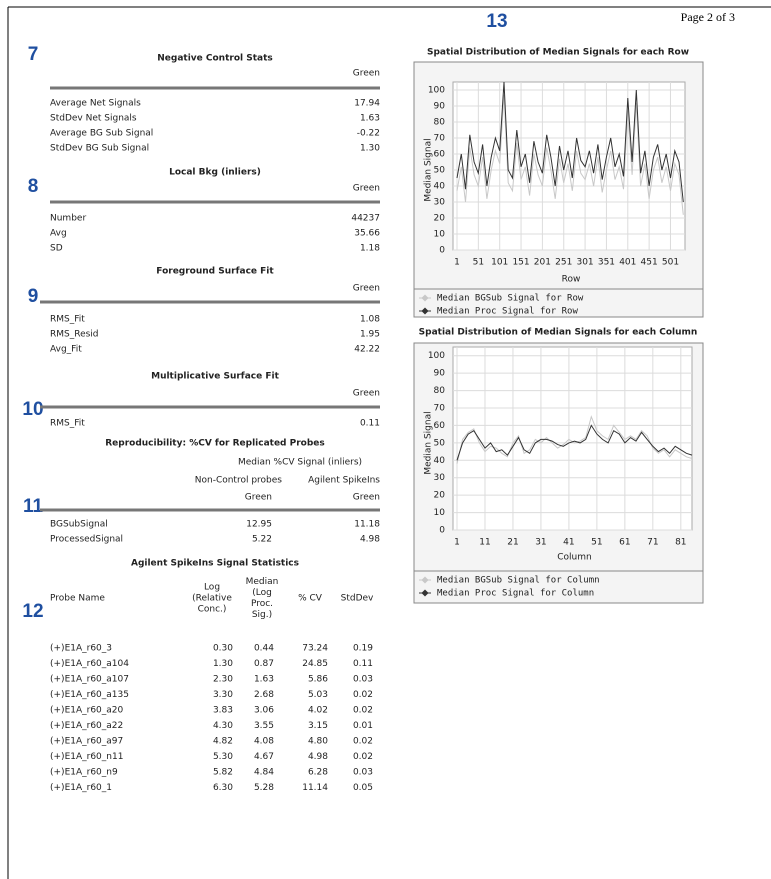 This screenshot has height=879, width=771. What do you see at coordinates (67, 424) in the screenshot?
I see `row-label: RMS_Fit` at bounding box center [67, 424].